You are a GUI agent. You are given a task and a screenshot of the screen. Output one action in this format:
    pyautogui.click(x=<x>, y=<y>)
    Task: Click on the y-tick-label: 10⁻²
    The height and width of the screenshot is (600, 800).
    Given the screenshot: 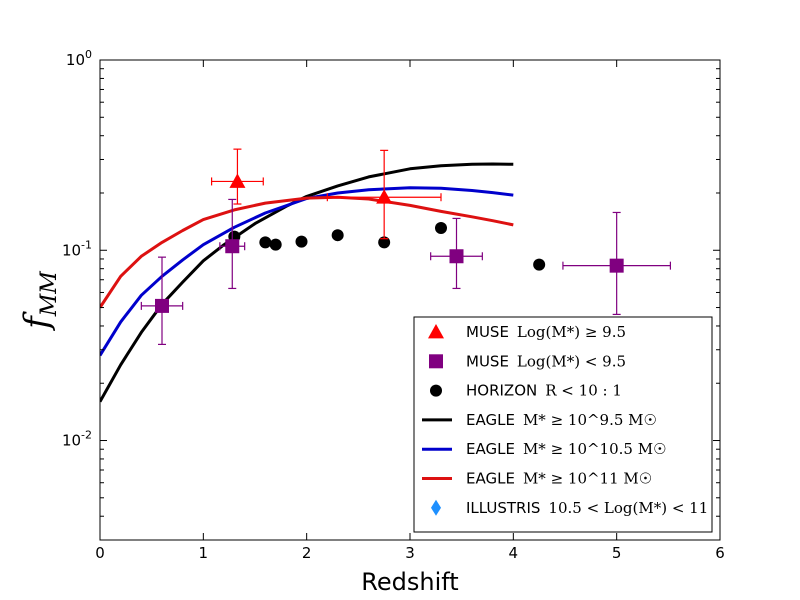 What is the action you would take?
    pyautogui.click(x=77, y=439)
    